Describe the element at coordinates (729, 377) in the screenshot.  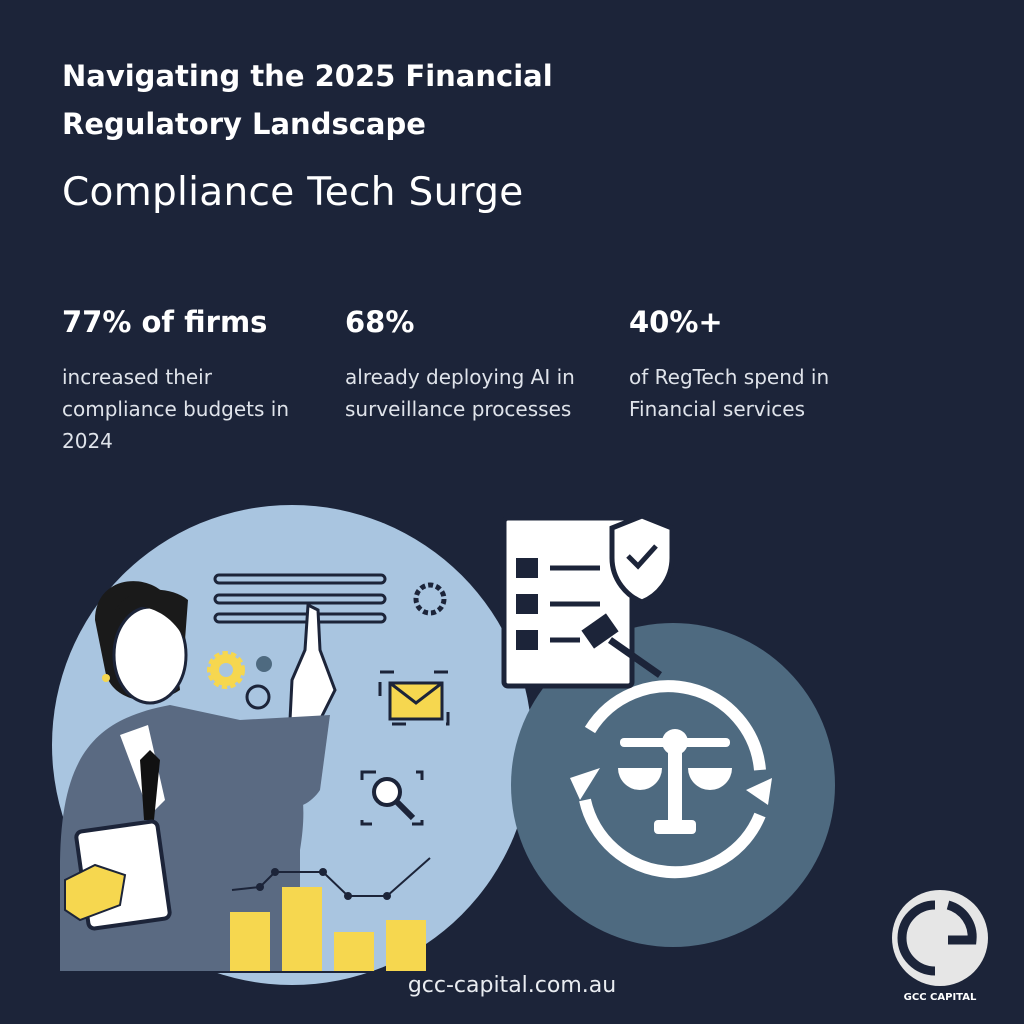
I see `stat-text: of RegTech spend in` at that location.